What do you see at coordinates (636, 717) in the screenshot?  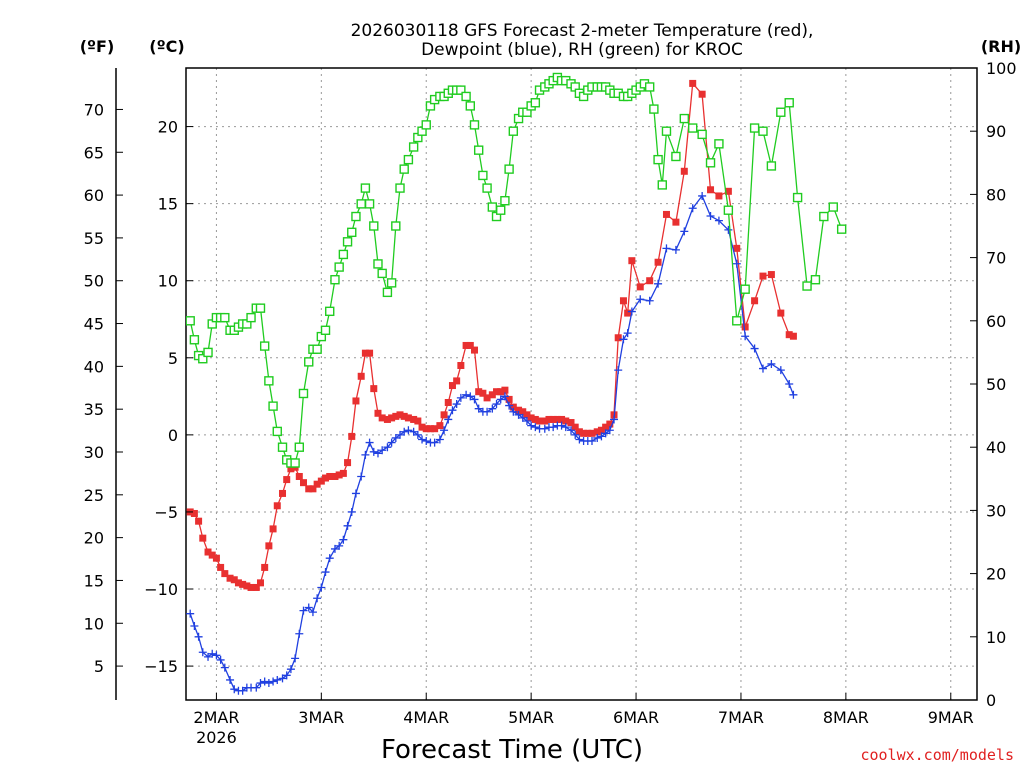 I see `x-tick-label: 6MAR` at bounding box center [636, 717].